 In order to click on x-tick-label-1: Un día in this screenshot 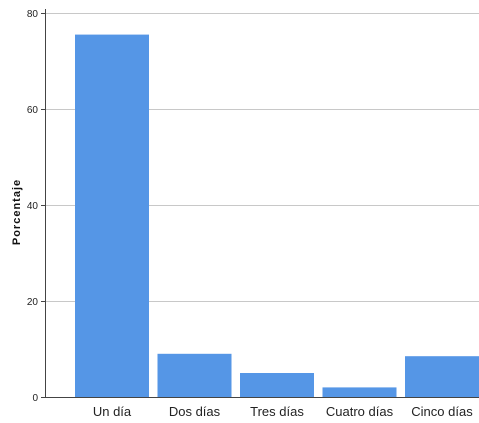, I will do `click(112, 411)`.